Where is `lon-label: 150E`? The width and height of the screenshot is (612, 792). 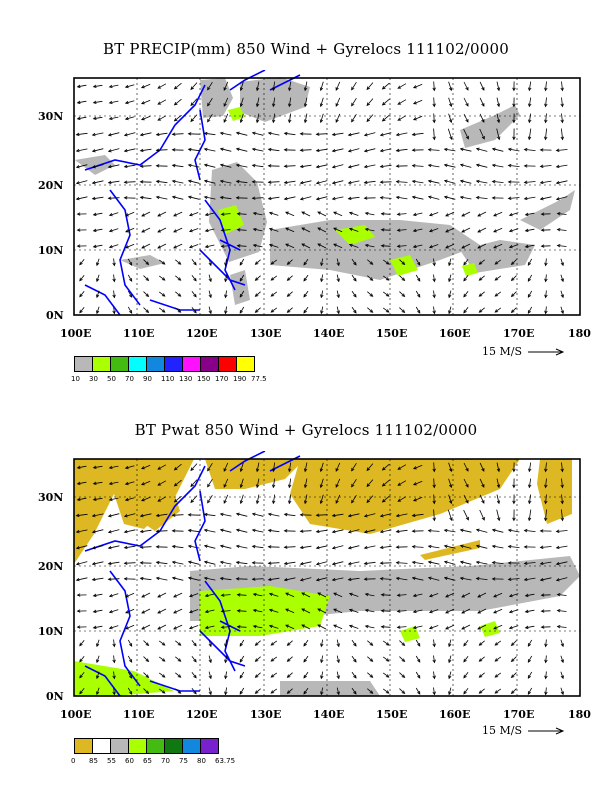
lon-label: 150E is located at coordinates (391, 333).